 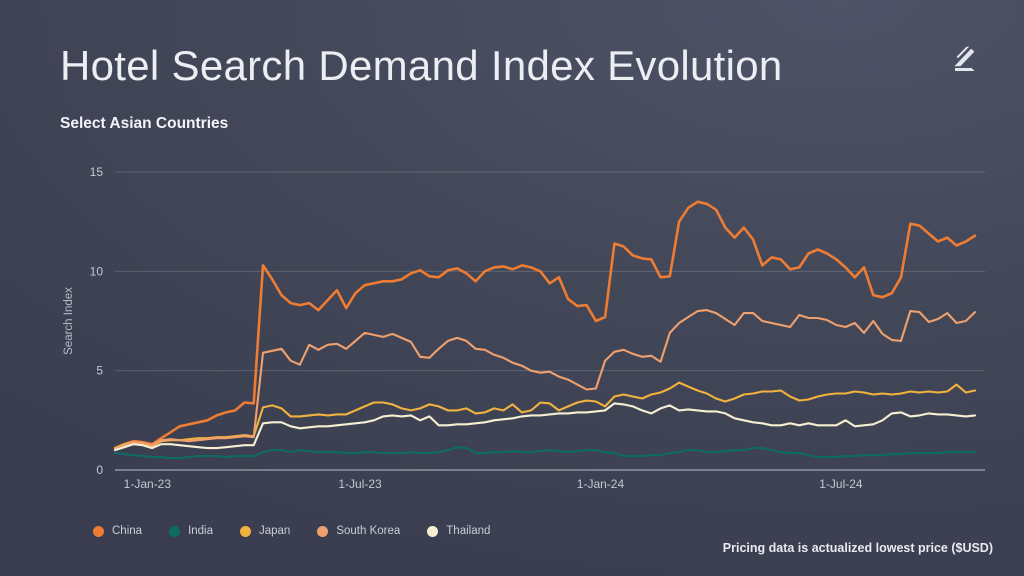 What do you see at coordinates (360, 484) in the screenshot?
I see `x-tick-label-1-jul-23: 1-Jul-23` at bounding box center [360, 484].